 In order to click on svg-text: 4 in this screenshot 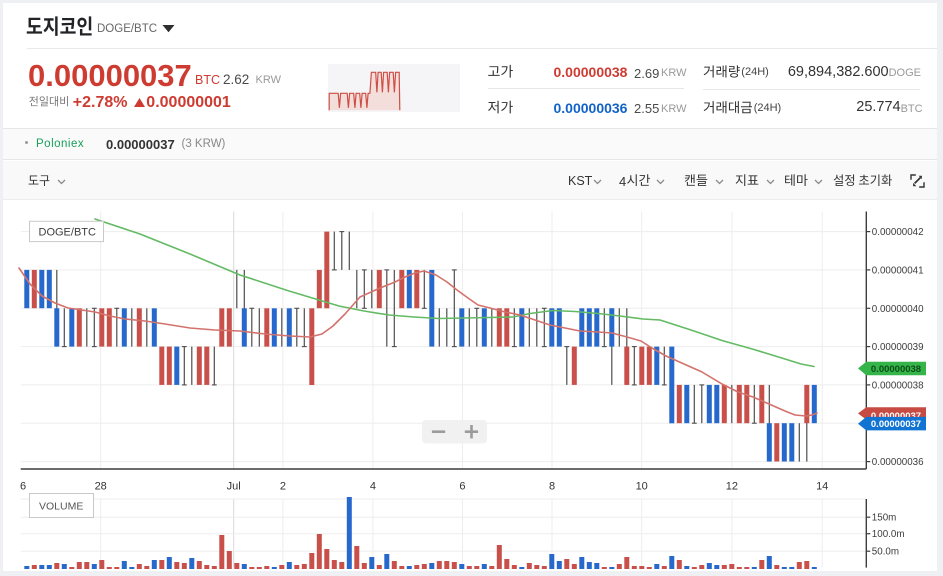, I will do `click(373, 487)`.